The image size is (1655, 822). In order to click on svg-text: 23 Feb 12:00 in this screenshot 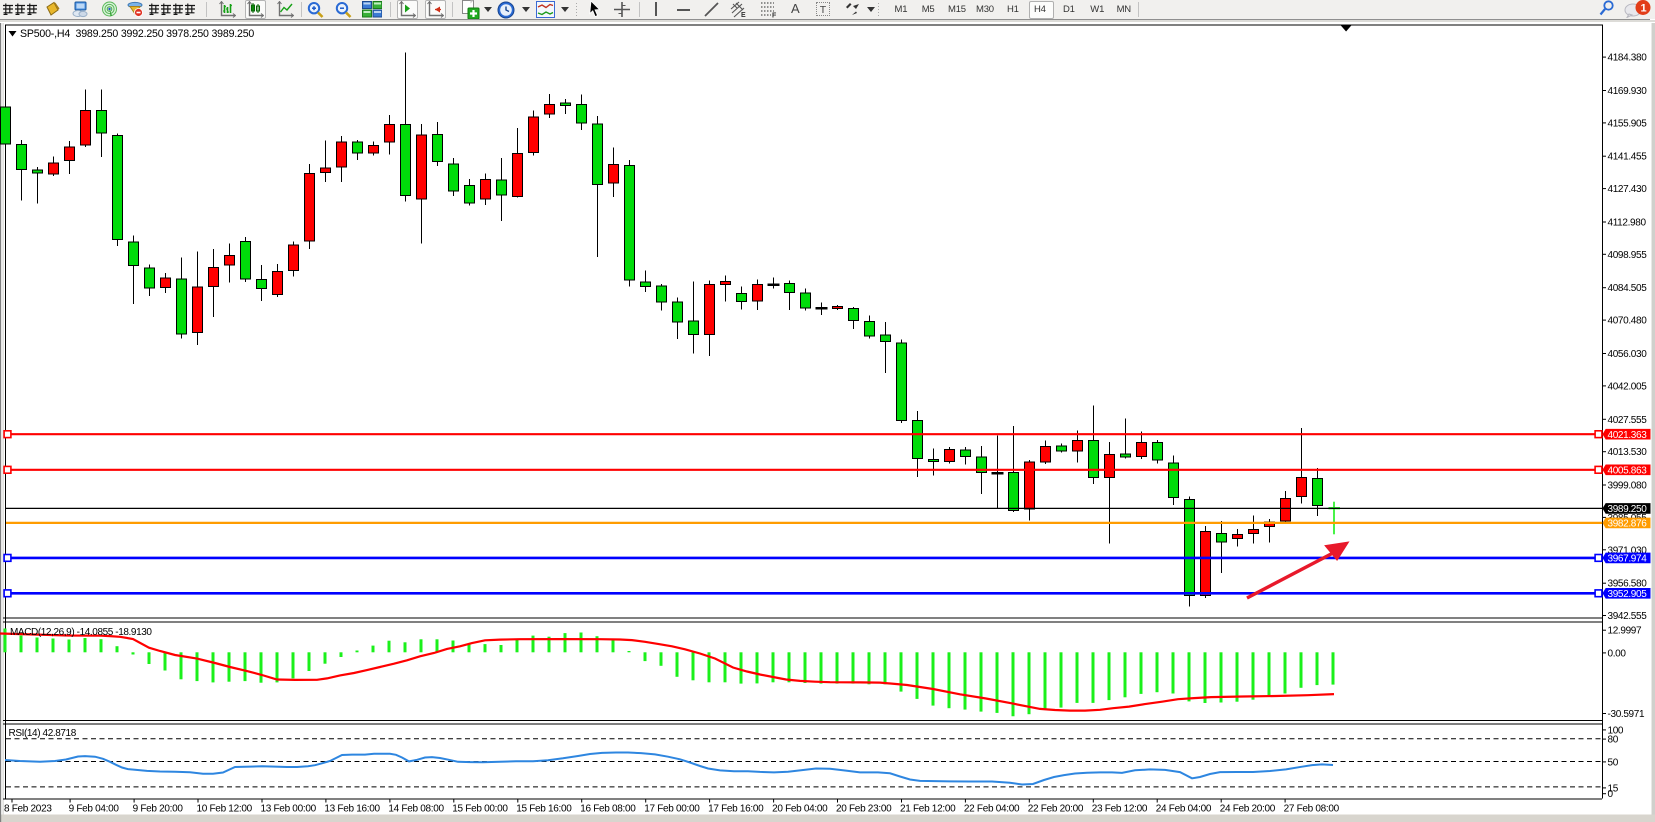, I will do `click(1120, 808)`.